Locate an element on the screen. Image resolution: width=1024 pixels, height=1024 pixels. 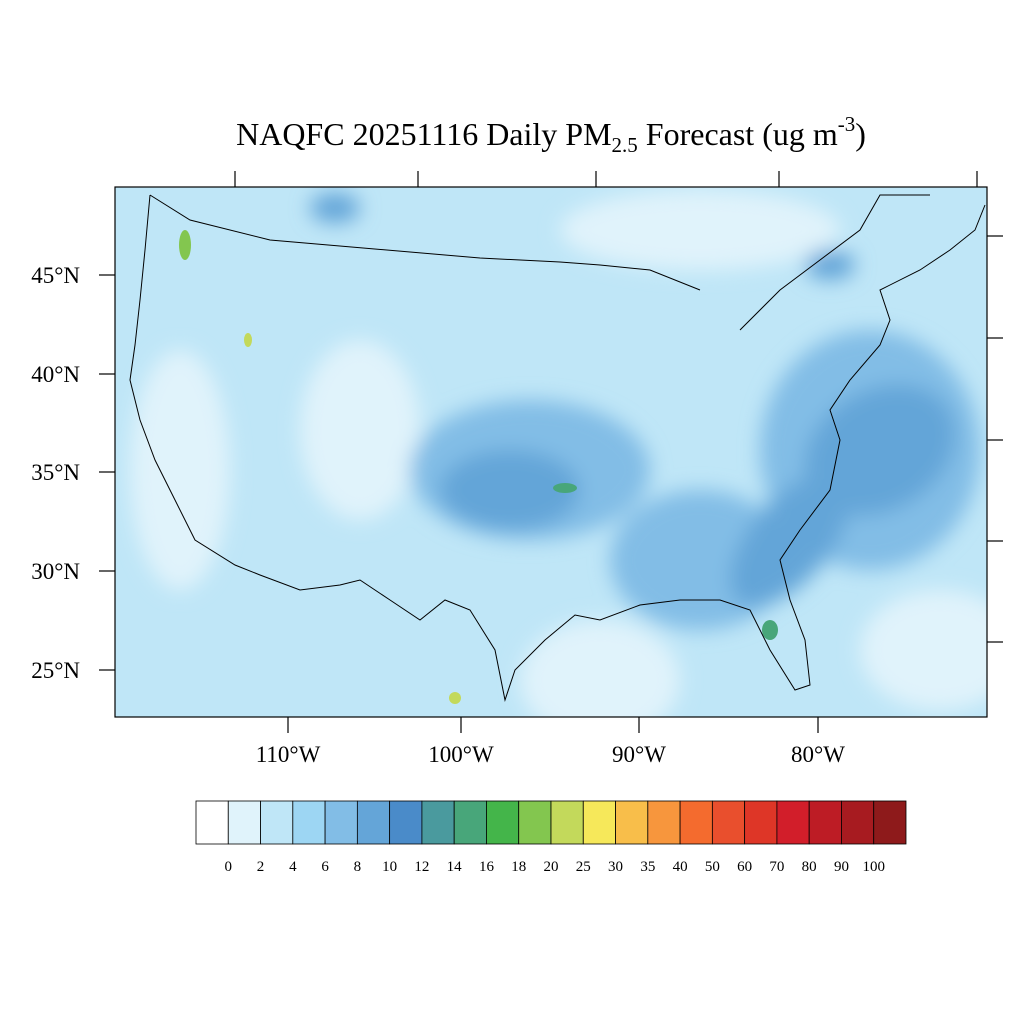
title-subscript: 2.5 is located at coordinates (625, 145).